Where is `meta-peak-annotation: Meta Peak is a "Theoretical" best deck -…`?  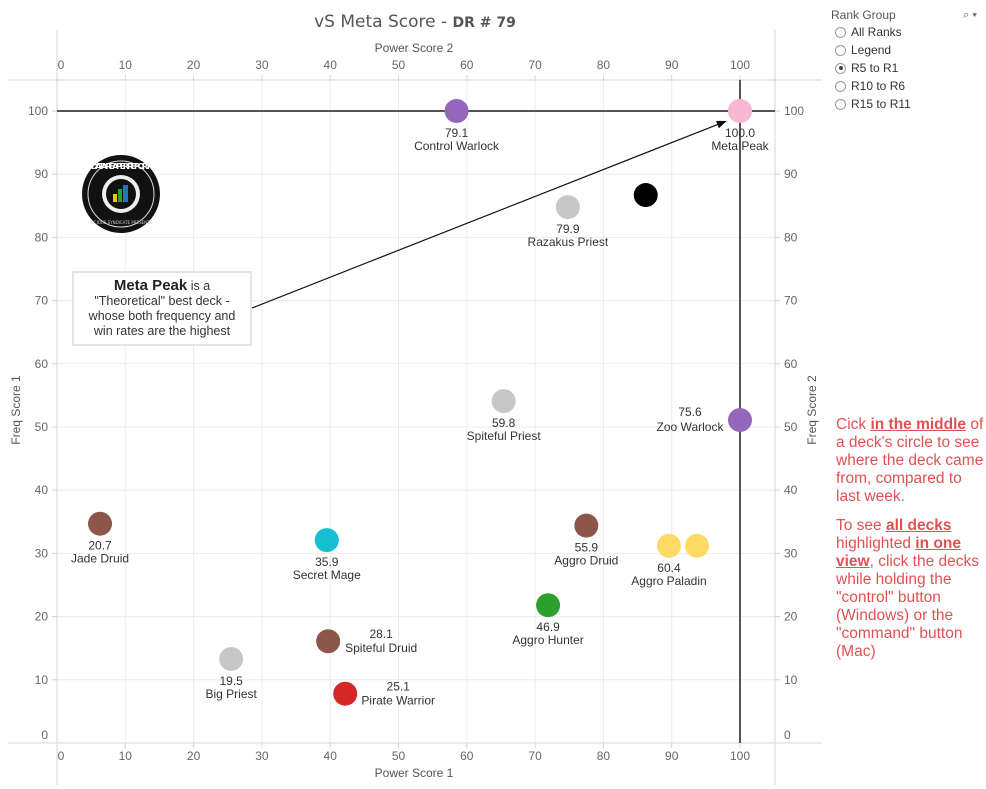 meta-peak-annotation: Meta Peak is a "Theoretical" best deck -… is located at coordinates (162, 308).